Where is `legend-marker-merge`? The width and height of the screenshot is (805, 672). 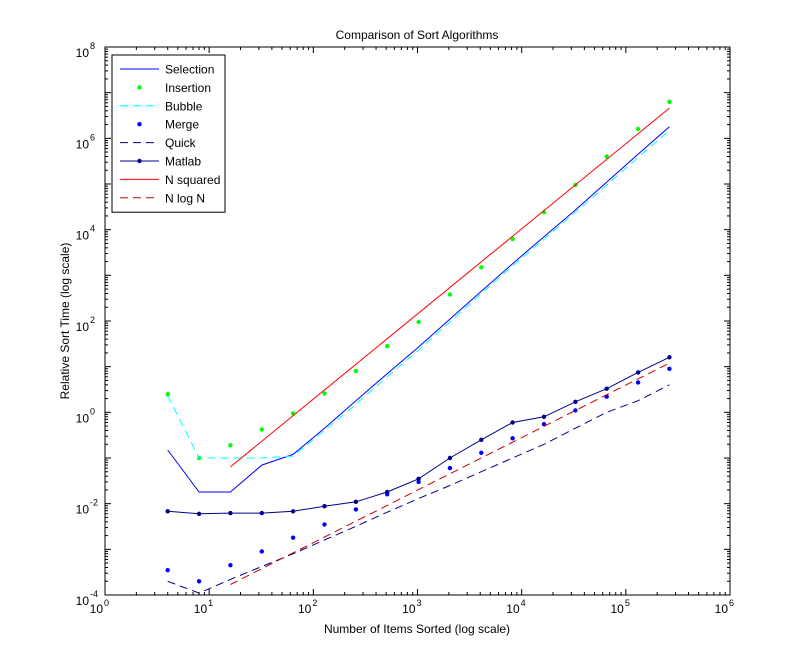
legend-marker-merge is located at coordinates (139, 124).